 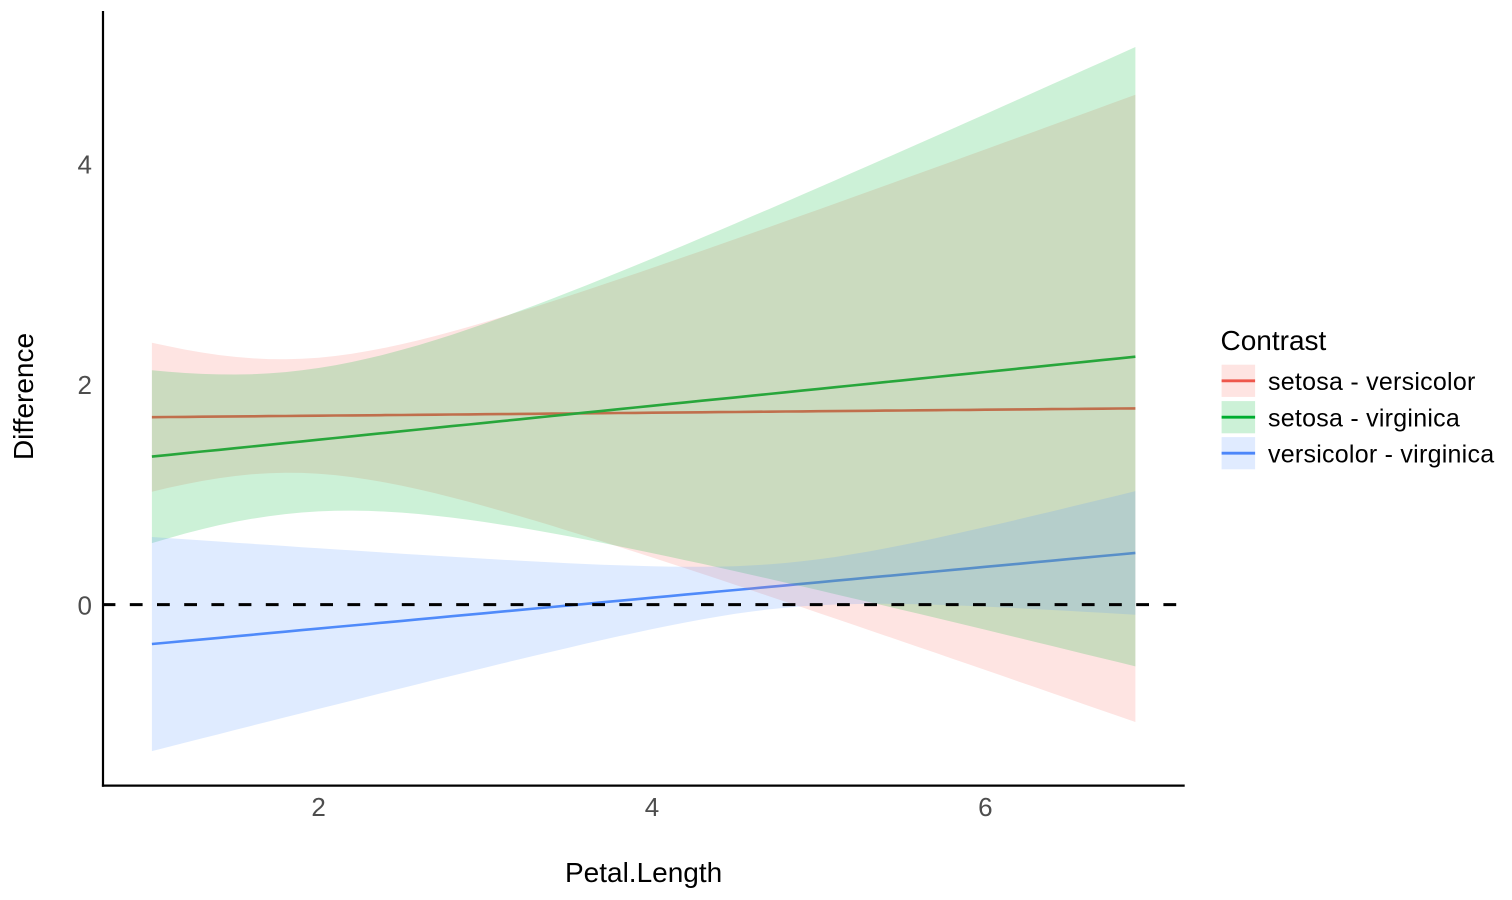 What do you see at coordinates (85, 606) in the screenshot?
I see `svg-text: 0` at bounding box center [85, 606].